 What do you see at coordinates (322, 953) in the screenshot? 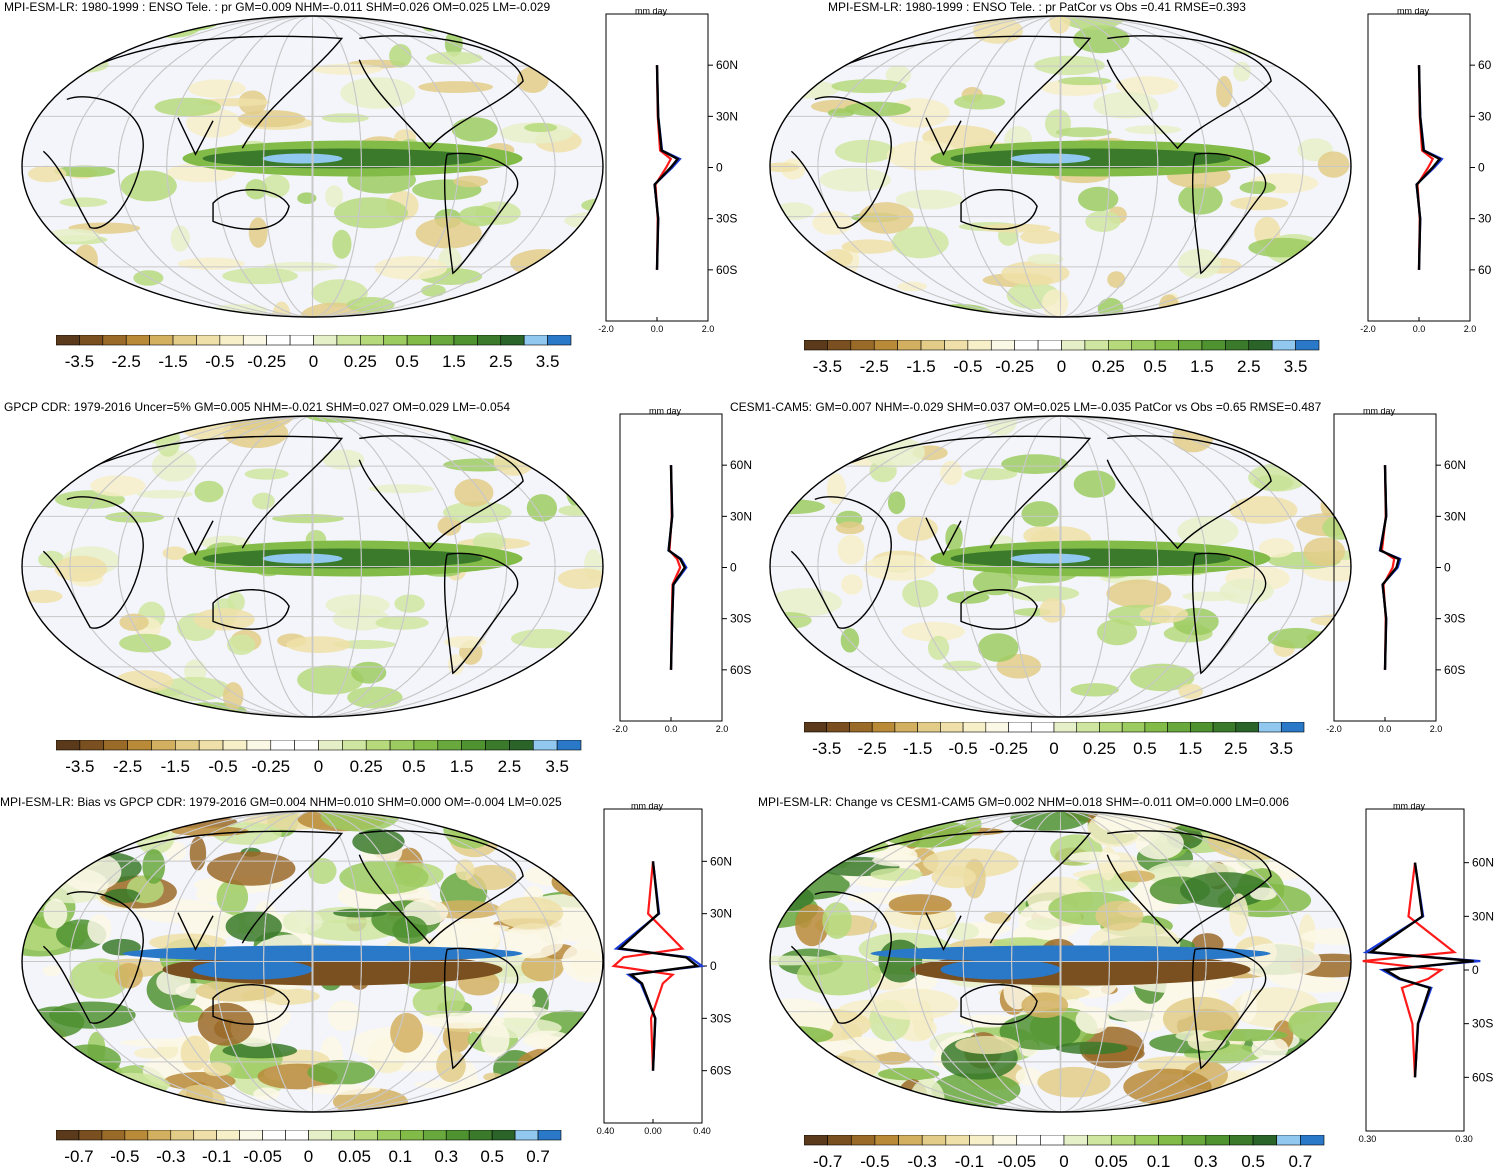
I see `bias-wet-band` at bounding box center [322, 953].